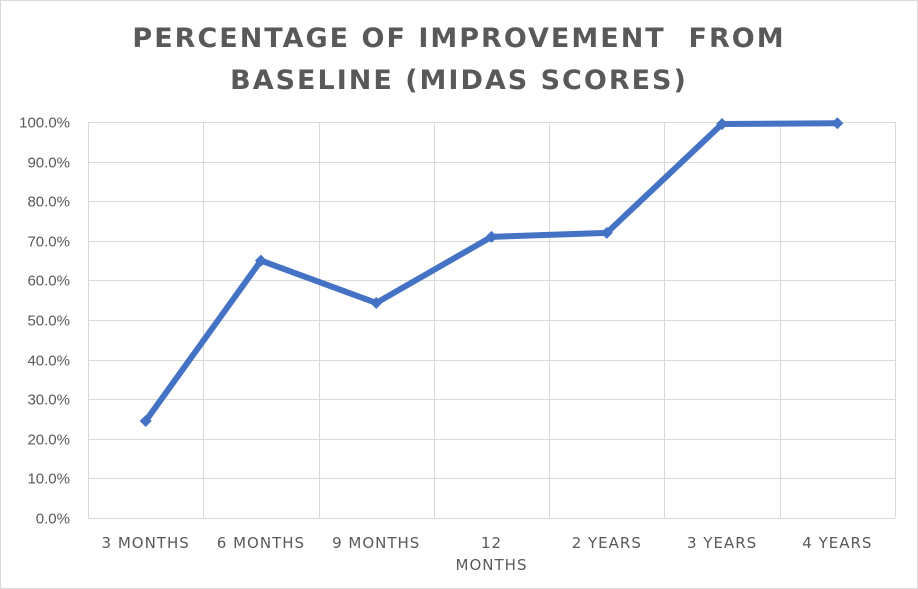 This screenshot has height=589, width=918. I want to click on y-tick-label: 50.0%, so click(48, 321).